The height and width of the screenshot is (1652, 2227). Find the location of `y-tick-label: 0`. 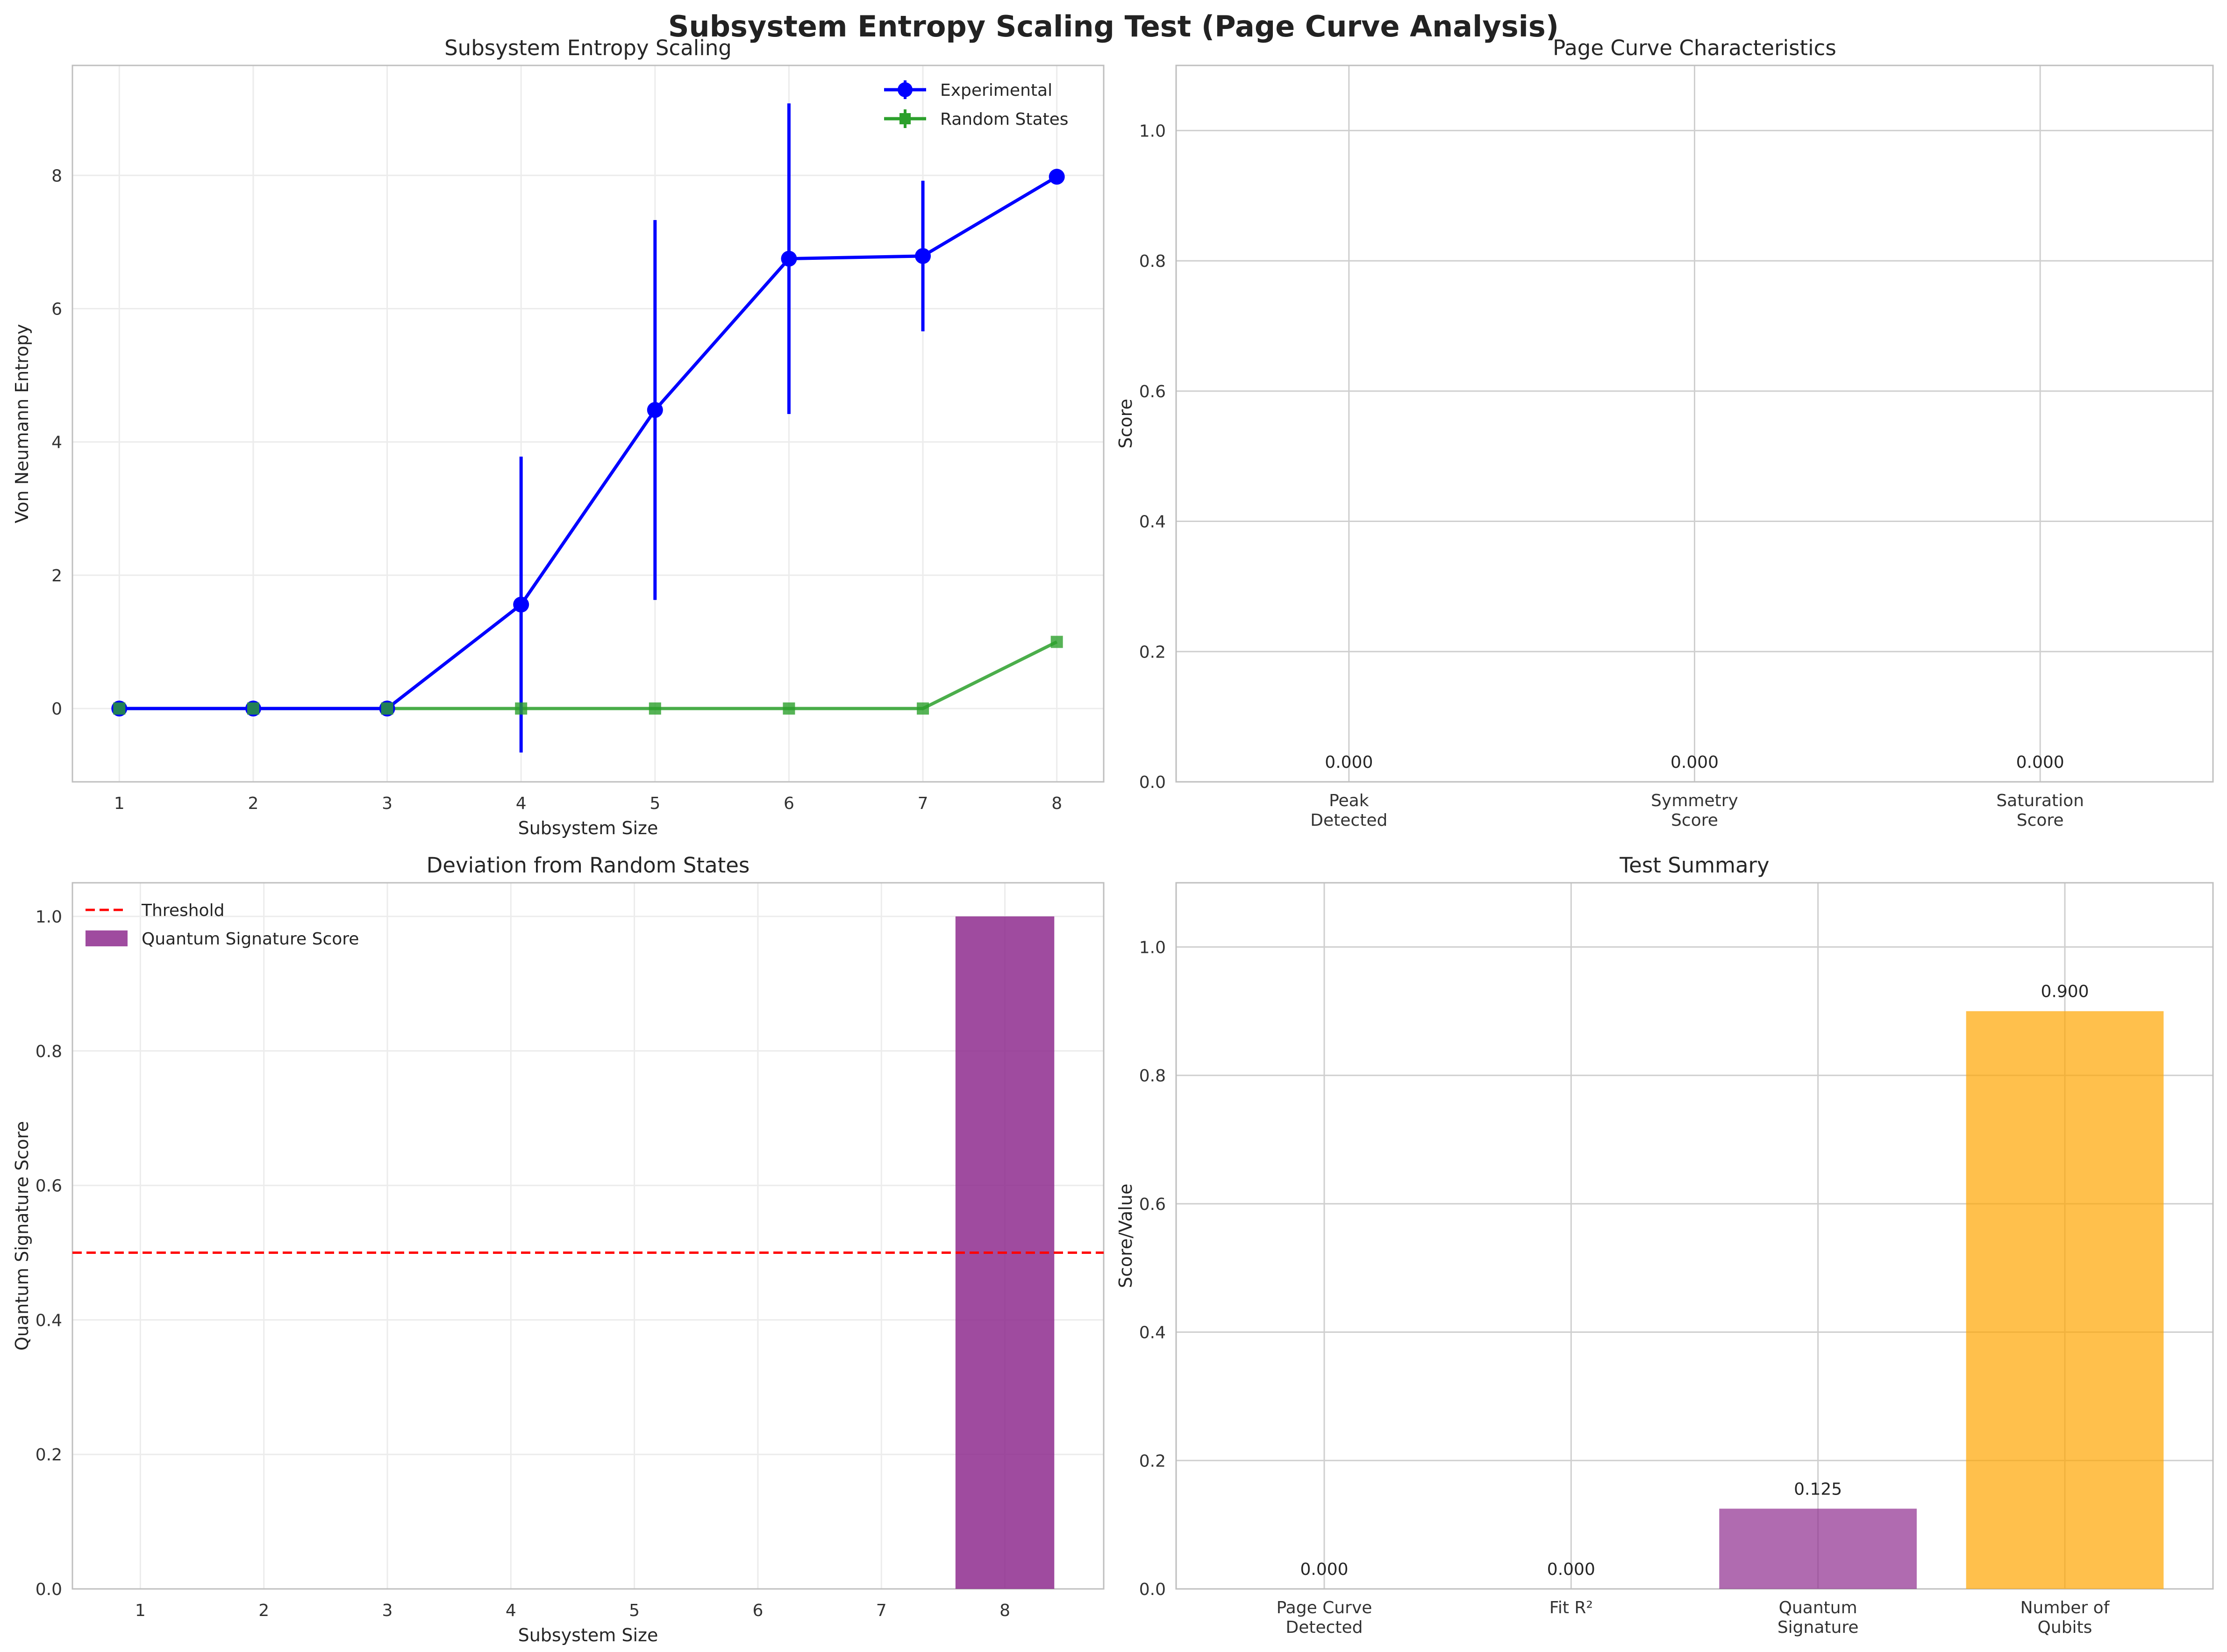

y-tick-label: 0 is located at coordinates (56, 709).